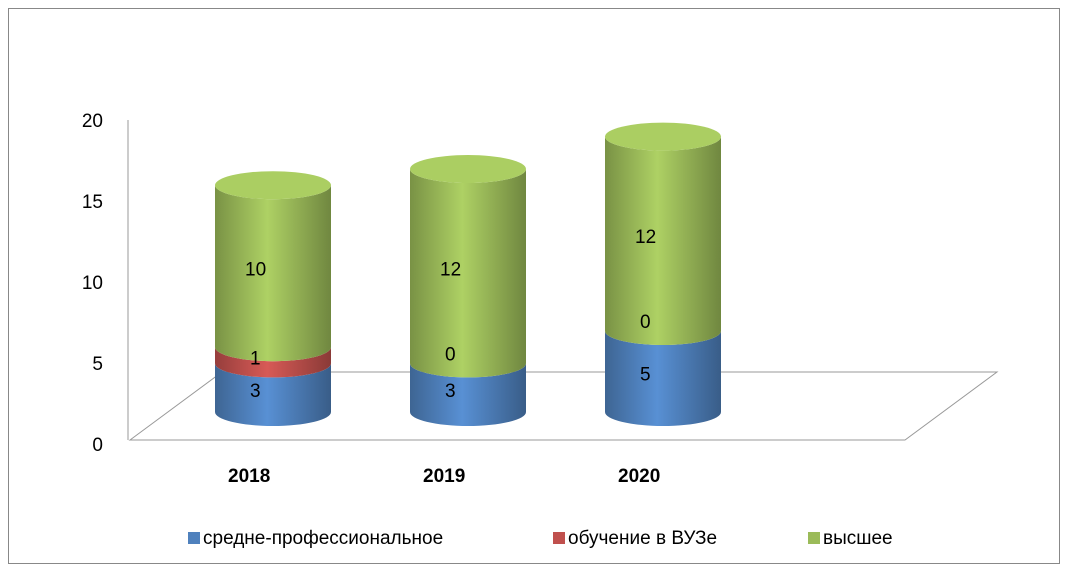  What do you see at coordinates (92, 121) in the screenshot?
I see `y-tick-label: 20` at bounding box center [92, 121].